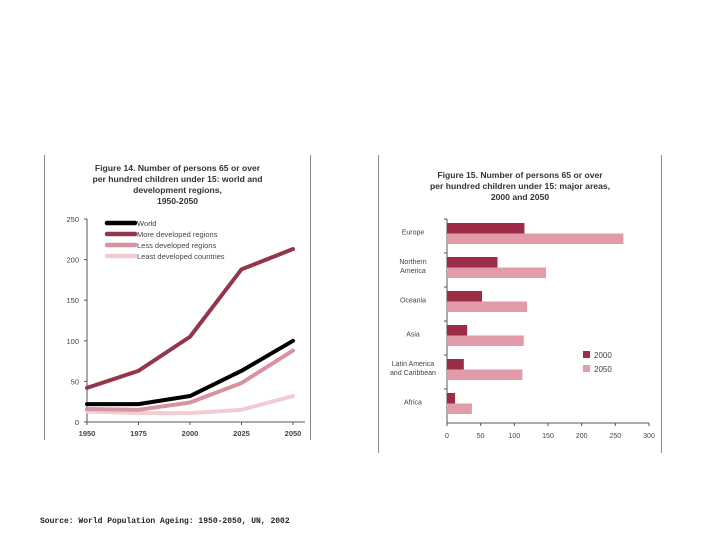 This screenshot has width=720, height=540. What do you see at coordinates (77, 422) in the screenshot?
I see `y-tick-label: 0` at bounding box center [77, 422].